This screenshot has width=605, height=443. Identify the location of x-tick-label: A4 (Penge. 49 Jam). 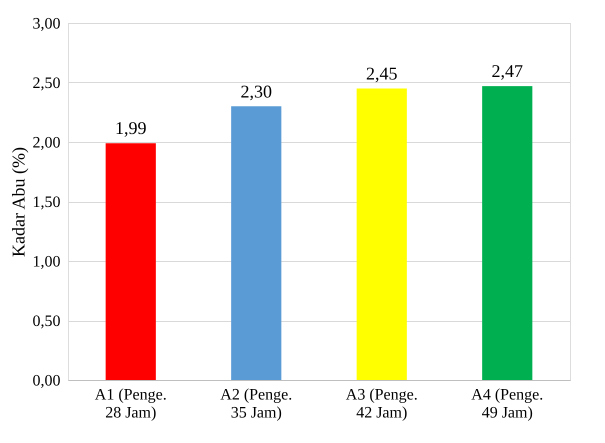
(507, 404).